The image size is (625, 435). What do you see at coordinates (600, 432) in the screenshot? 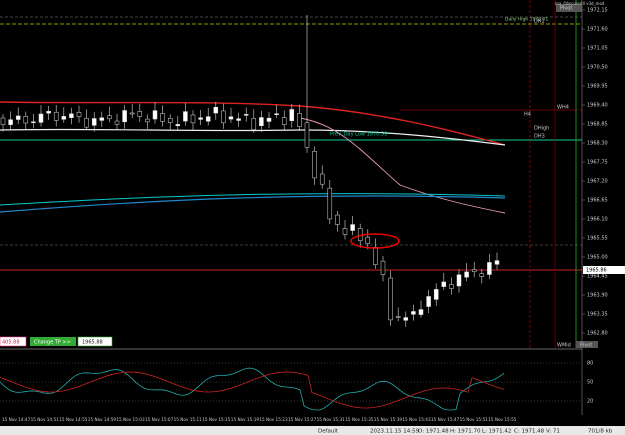
I see `status-item: 701/8 kb` at bounding box center [600, 432].